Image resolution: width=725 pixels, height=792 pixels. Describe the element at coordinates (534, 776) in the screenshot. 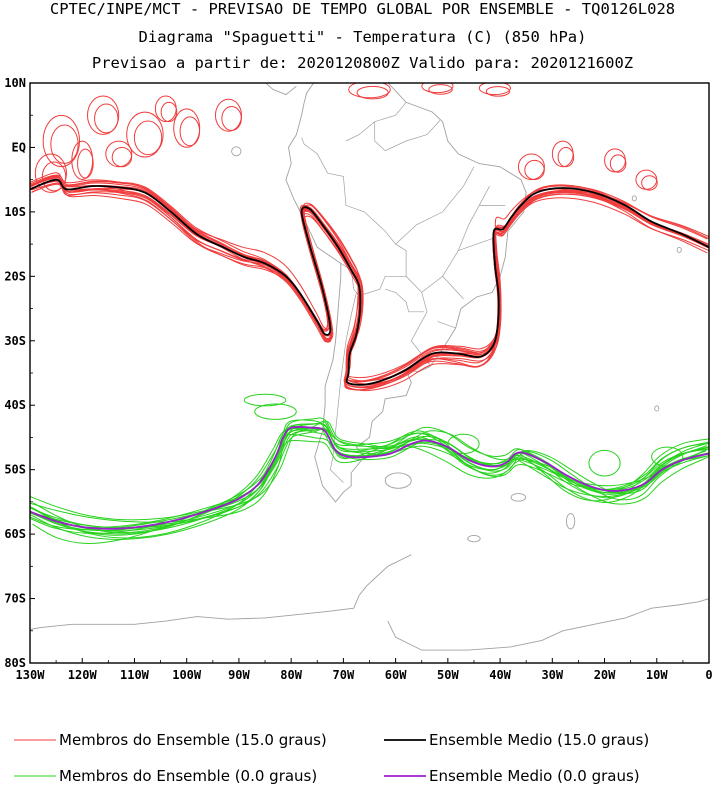

I see `legend-entry-label: Ensemble Medio (0.0 graus)` at that location.